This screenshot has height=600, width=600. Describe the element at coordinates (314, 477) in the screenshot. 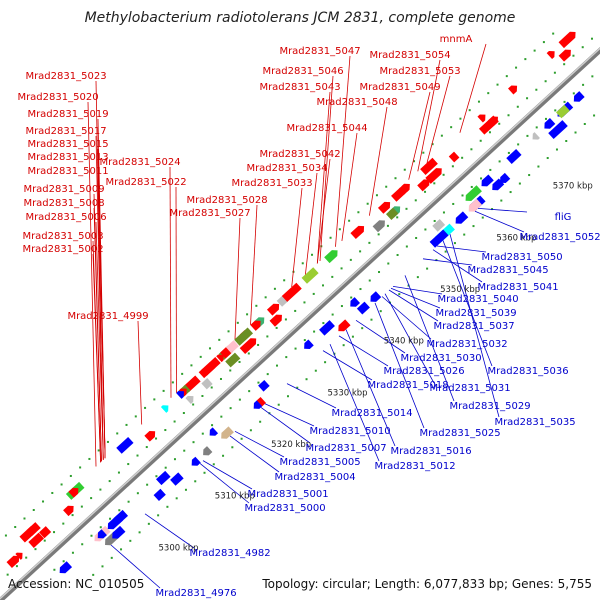

I see `gene-label-reverse: Mrad2831_5004` at that location.